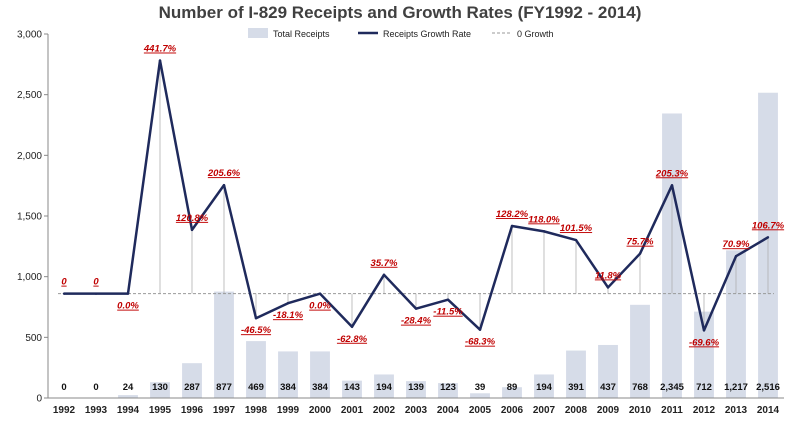 The width and height of the screenshot is (800, 429). Describe the element at coordinates (512, 214) in the screenshot. I see `growth-rate-label: 128.2%` at that location.